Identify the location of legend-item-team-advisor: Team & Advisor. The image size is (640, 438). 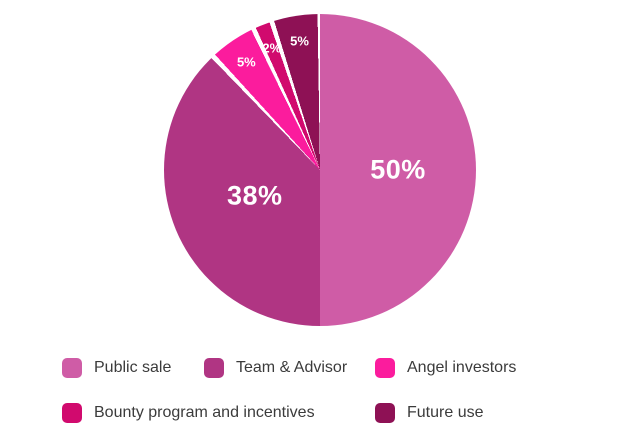
(275, 368).